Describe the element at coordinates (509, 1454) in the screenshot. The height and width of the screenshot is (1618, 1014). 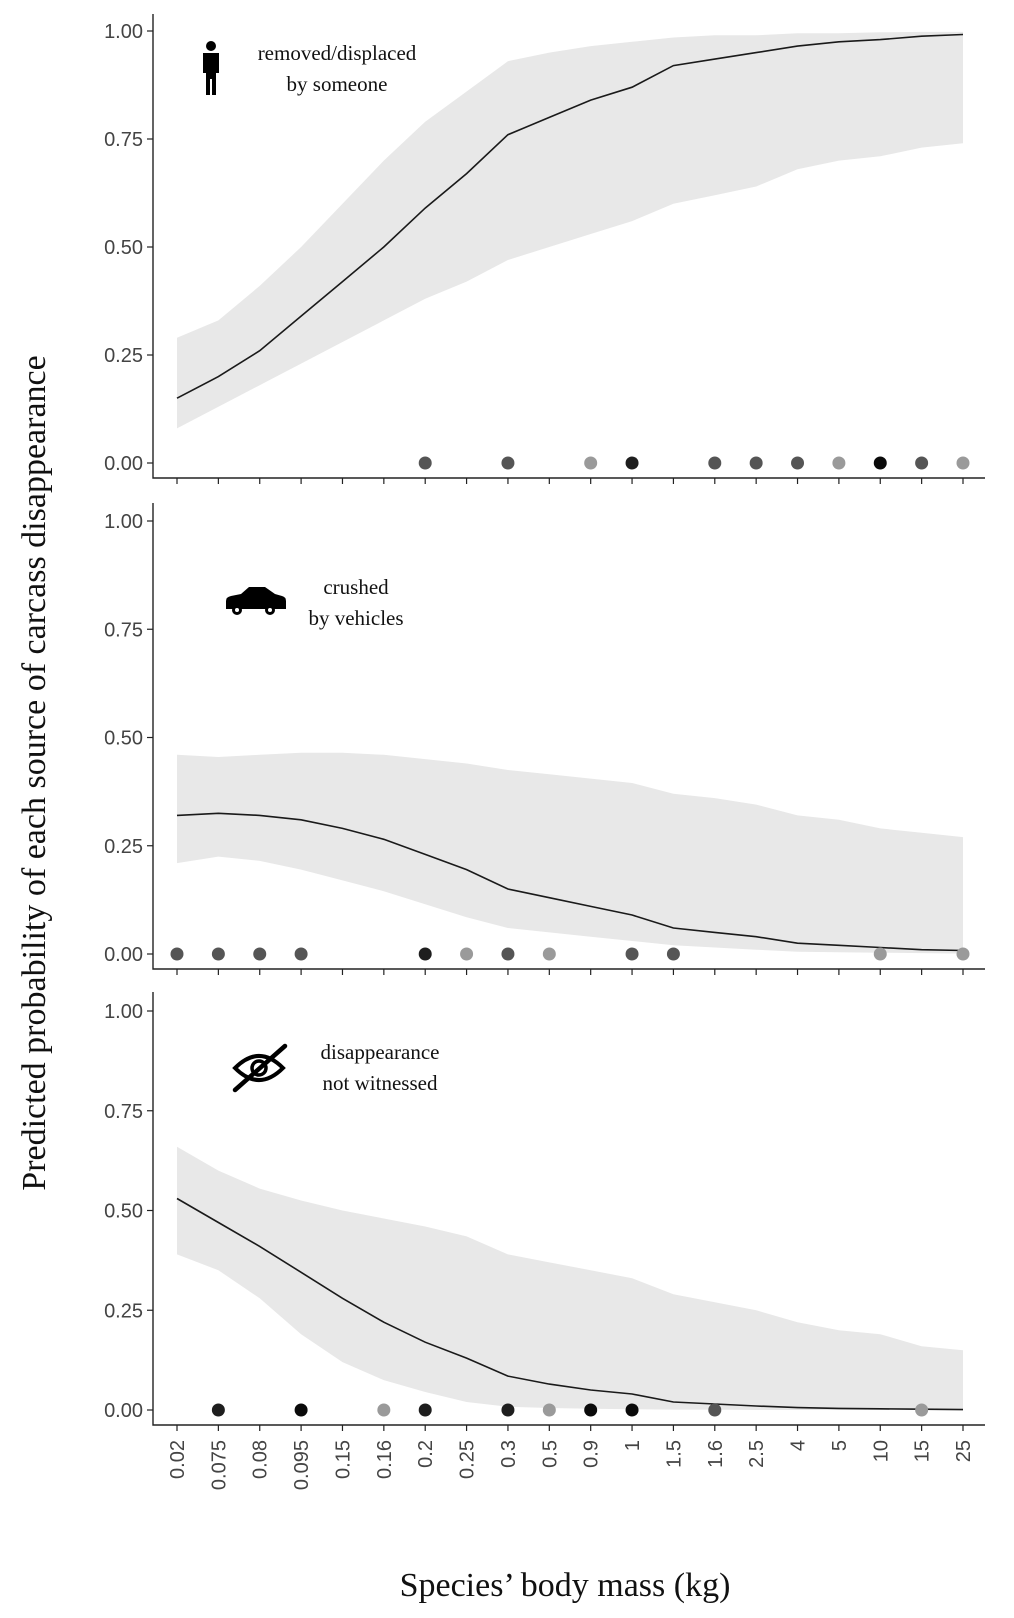
I see `x-tick-label: 0.3` at that location.